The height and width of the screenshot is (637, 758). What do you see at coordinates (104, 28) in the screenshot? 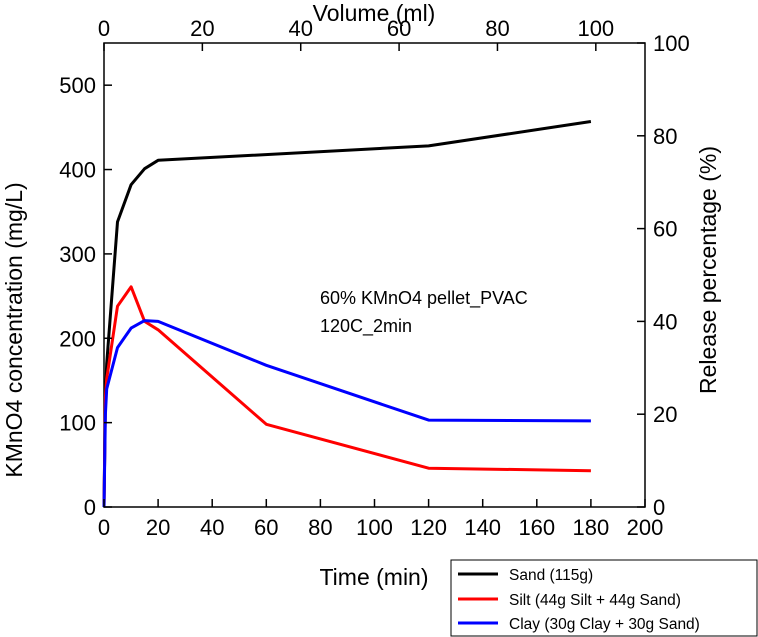
I see `top-x-tick-label: 0` at bounding box center [104, 28].